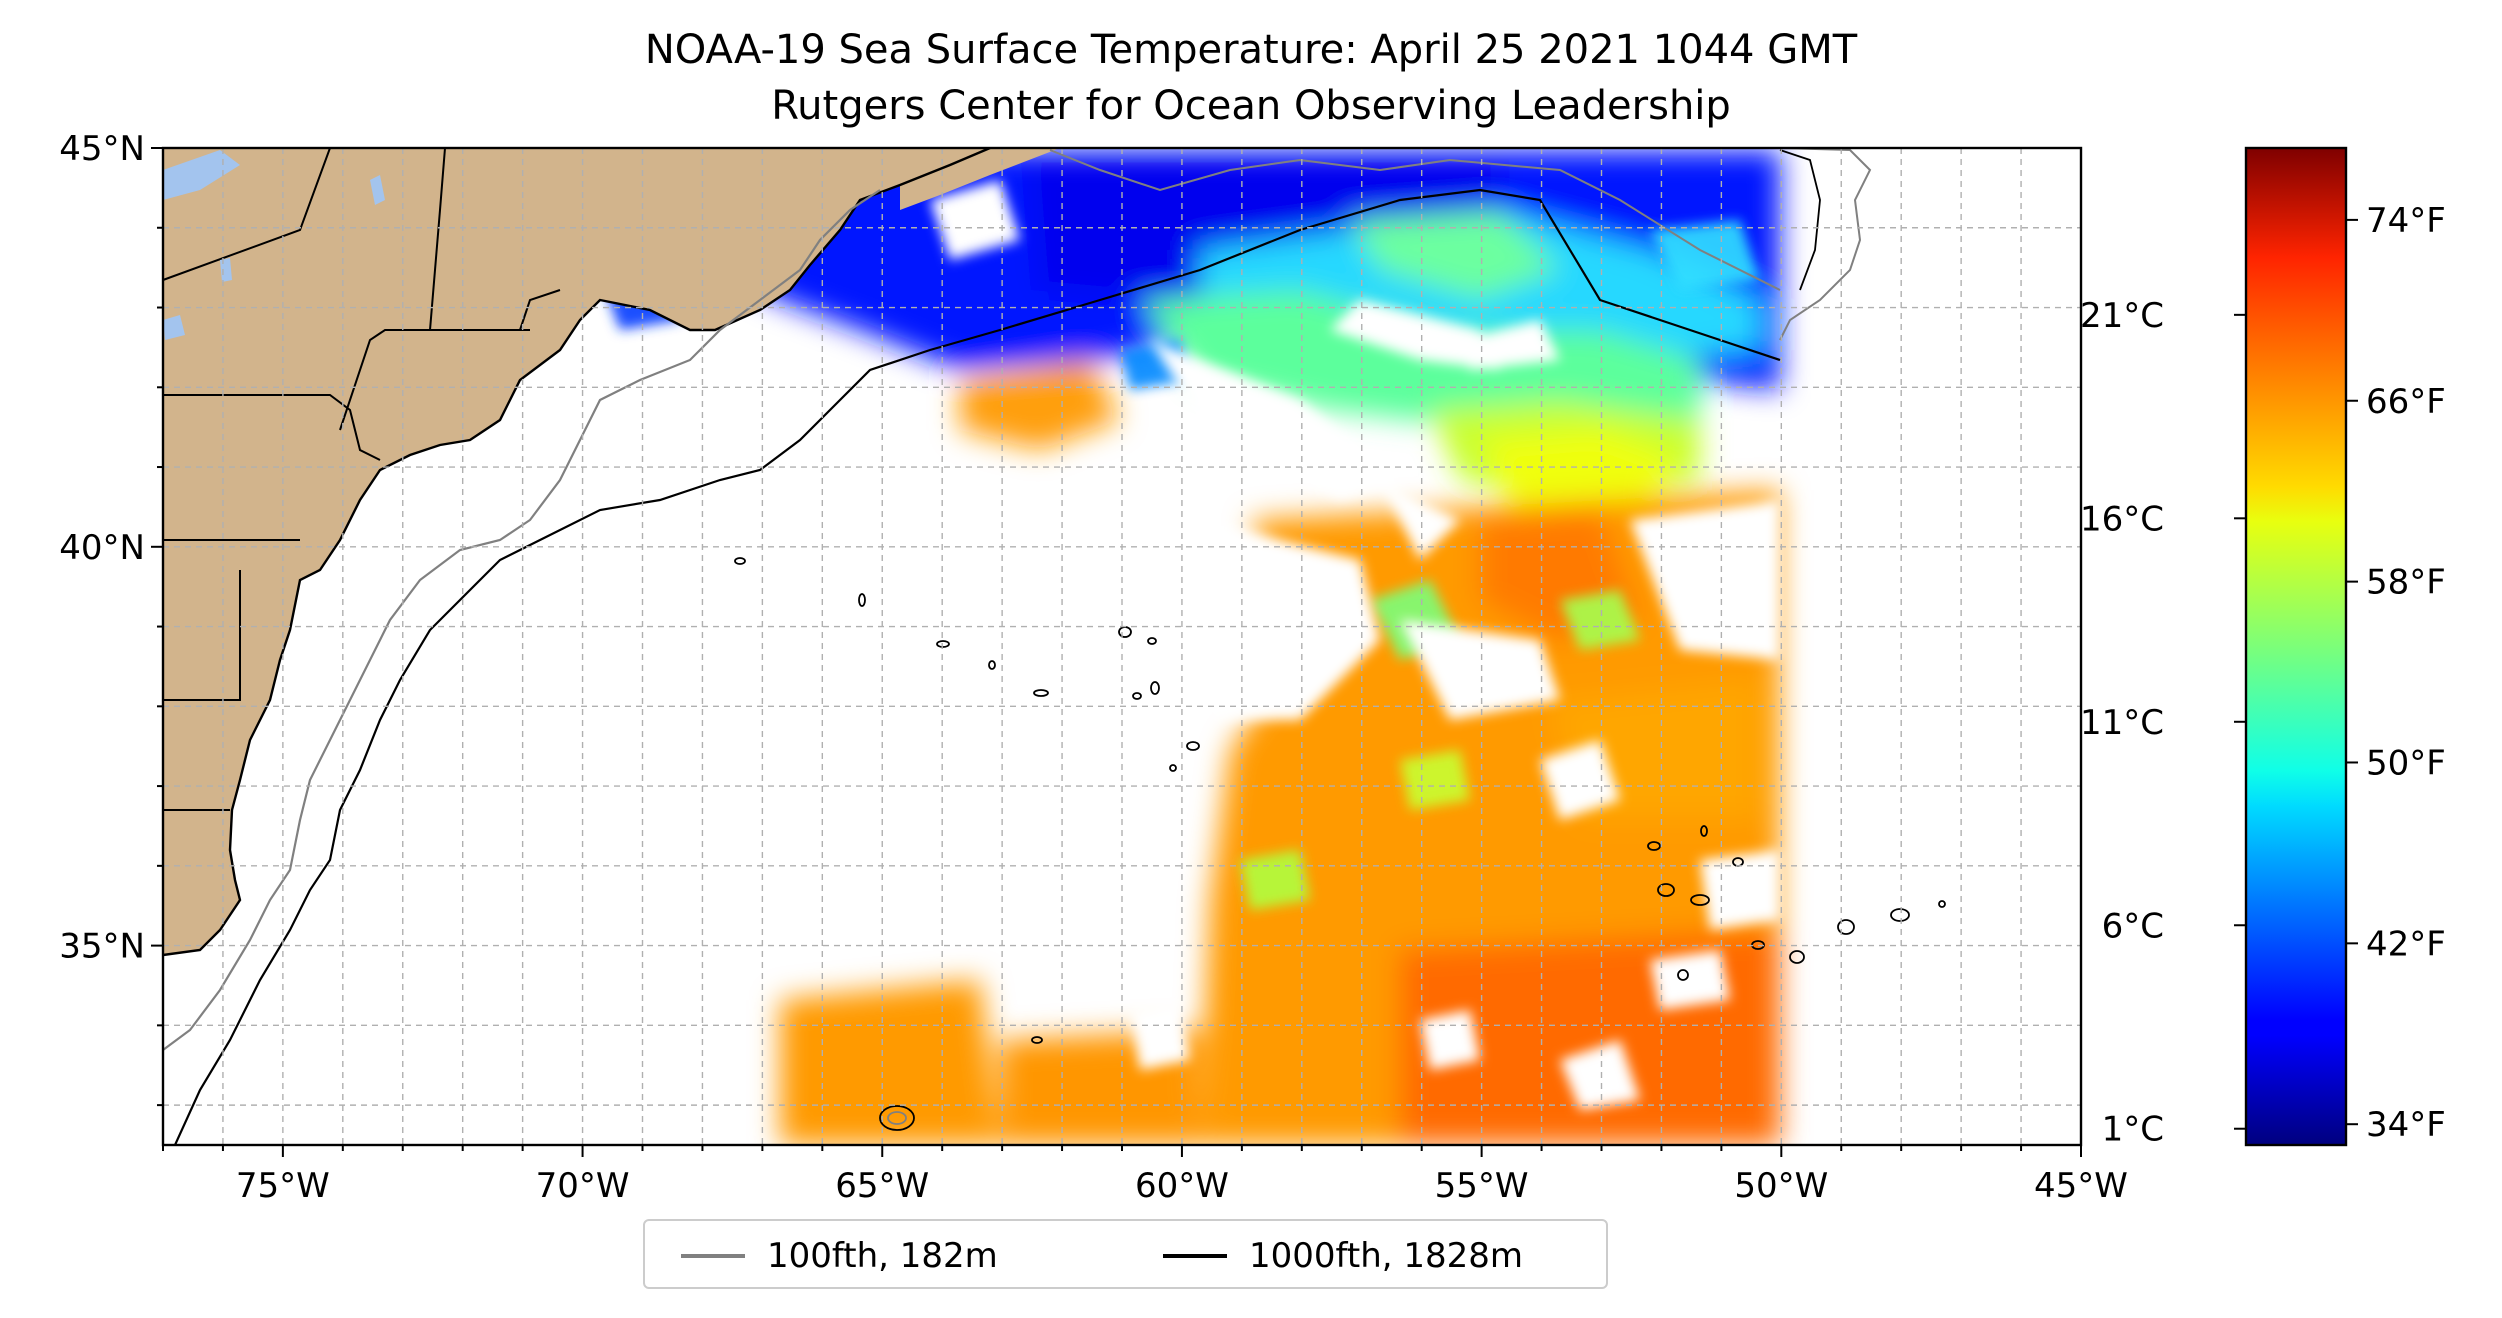 Image resolution: width=2502 pixels, height=1318 pixels. Describe the element at coordinates (713, 1256) in the screenshot. I see `legend-swatch-100fth` at that location.